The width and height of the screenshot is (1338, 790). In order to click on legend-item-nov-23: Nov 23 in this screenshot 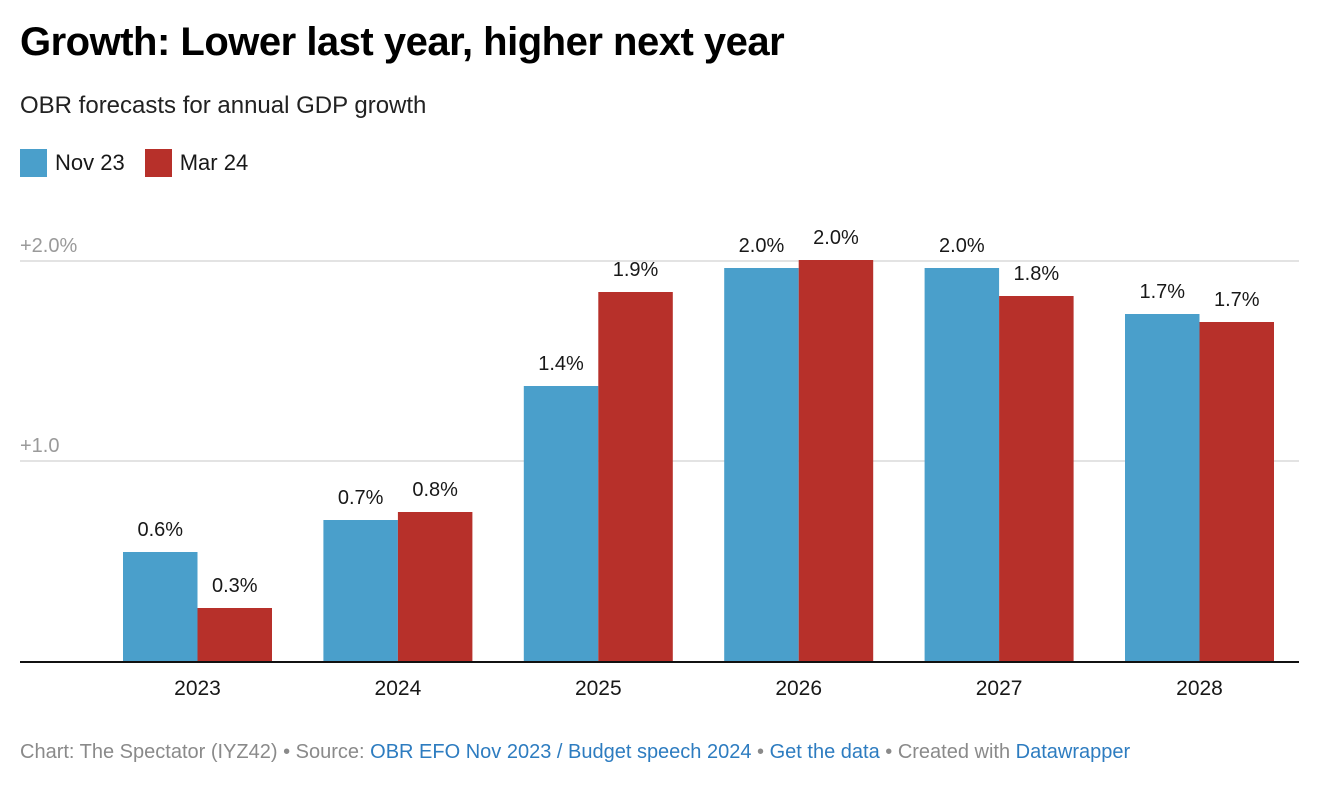, I will do `click(72, 163)`.